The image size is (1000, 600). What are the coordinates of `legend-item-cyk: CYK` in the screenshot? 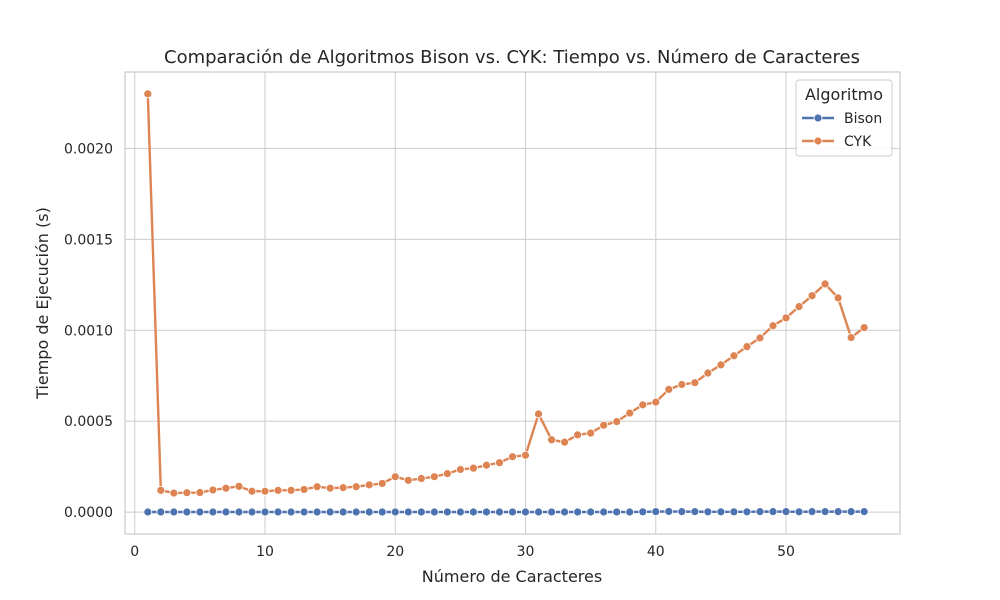 It's located at (837, 142).